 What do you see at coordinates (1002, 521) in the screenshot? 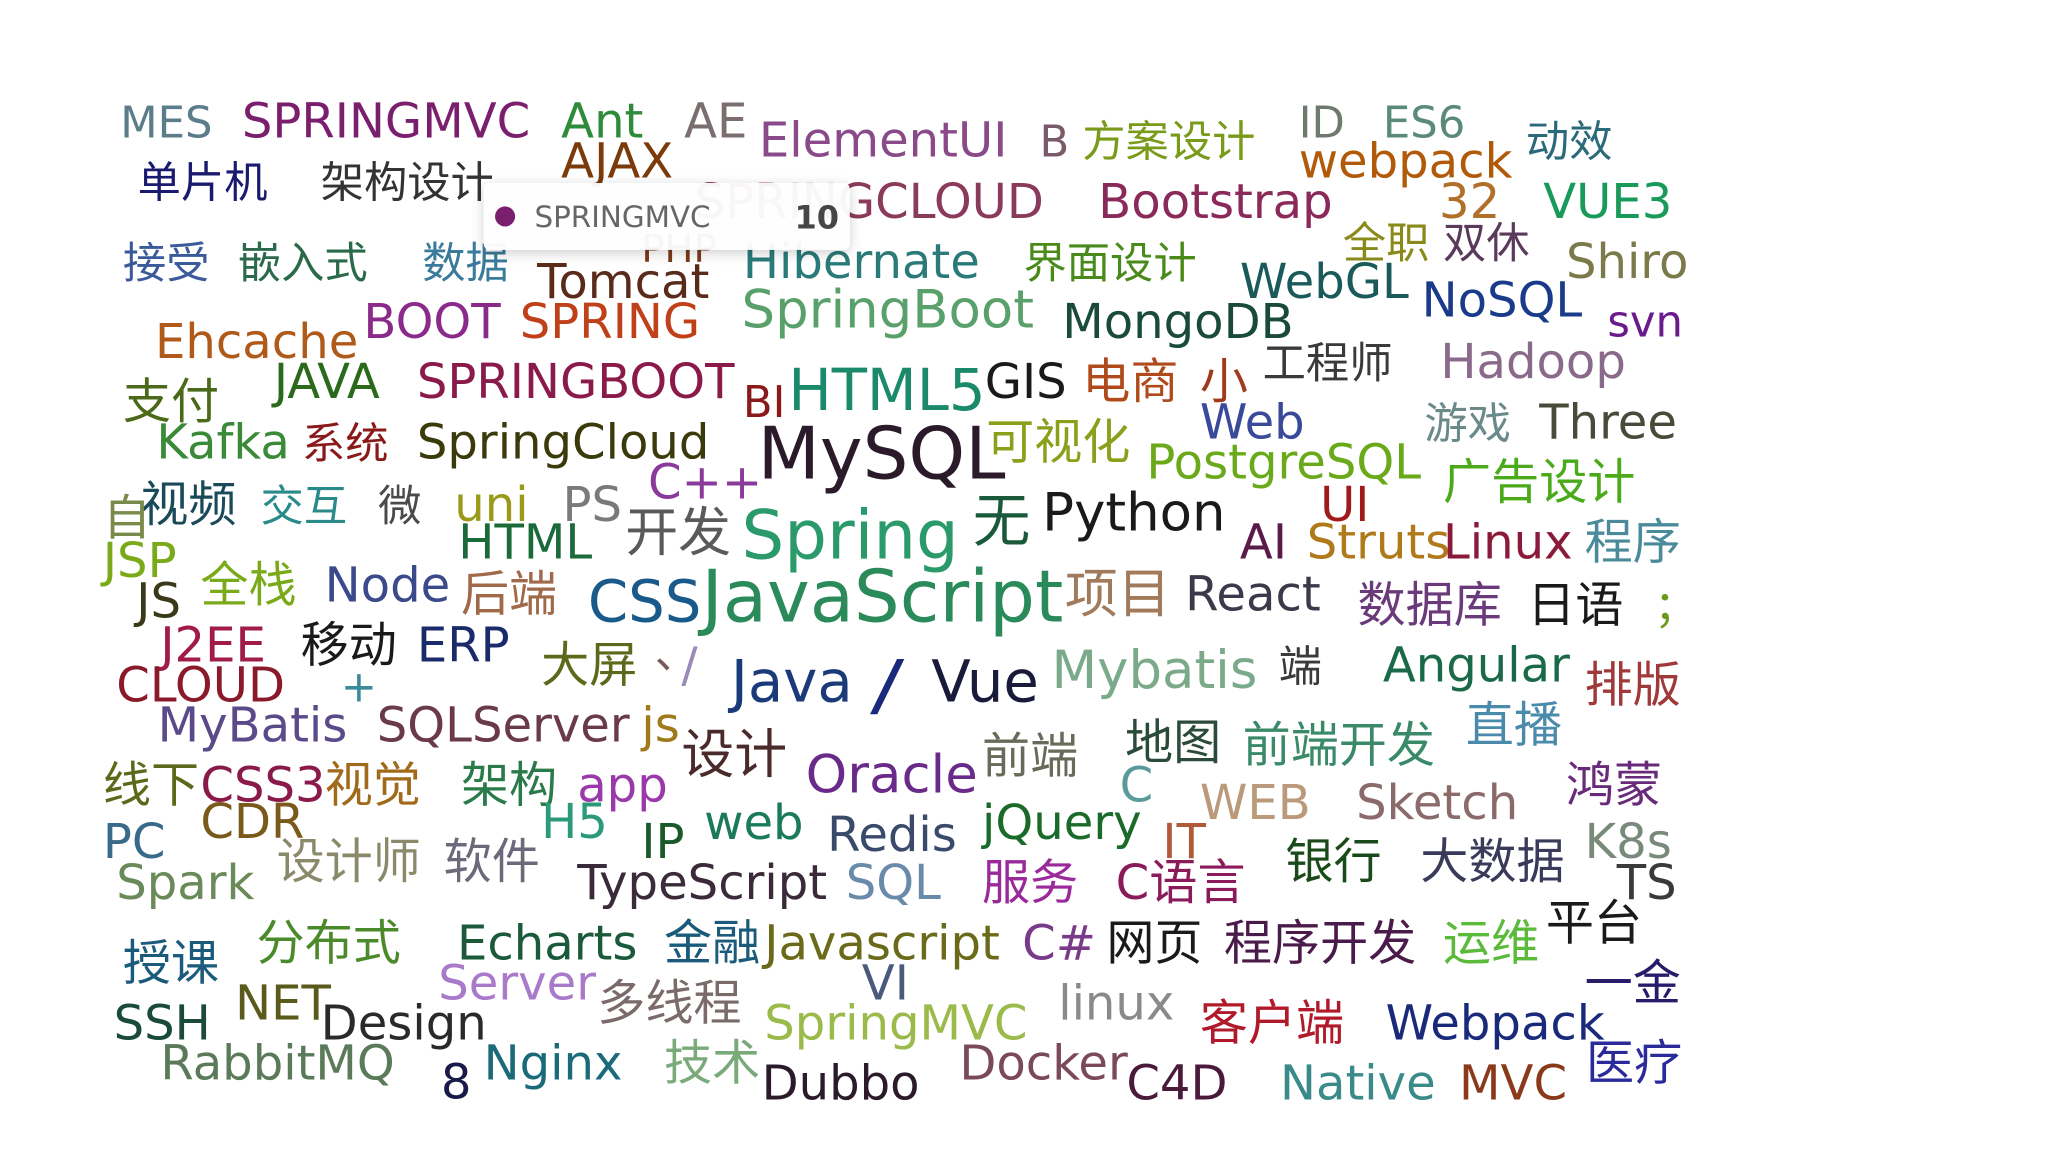
I see `word: 无` at bounding box center [1002, 521].